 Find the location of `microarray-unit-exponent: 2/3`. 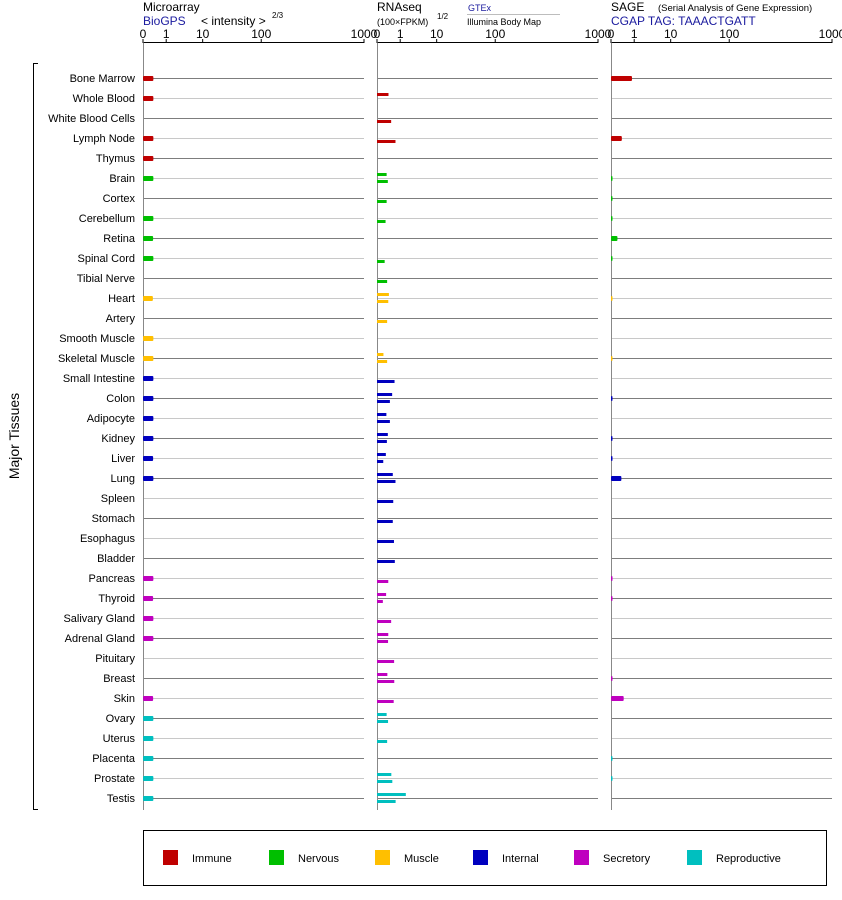

microarray-unit-exponent: 2/3 is located at coordinates (278, 15).